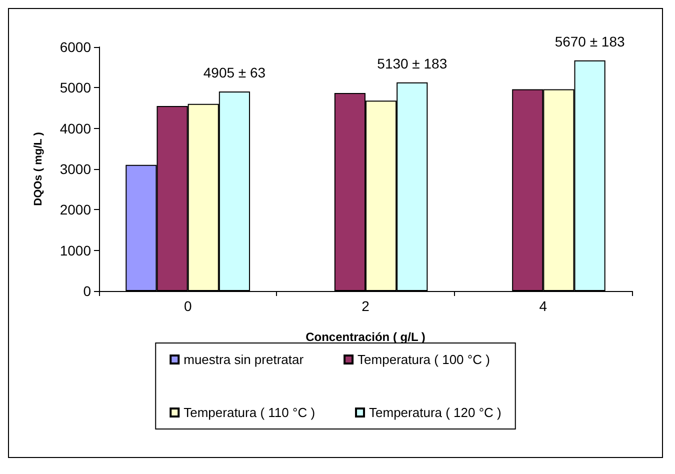 Image resolution: width=675 pixels, height=474 pixels. Describe the element at coordinates (234, 72) in the screenshot. I see `data-label: 4905 ± 63` at that location.